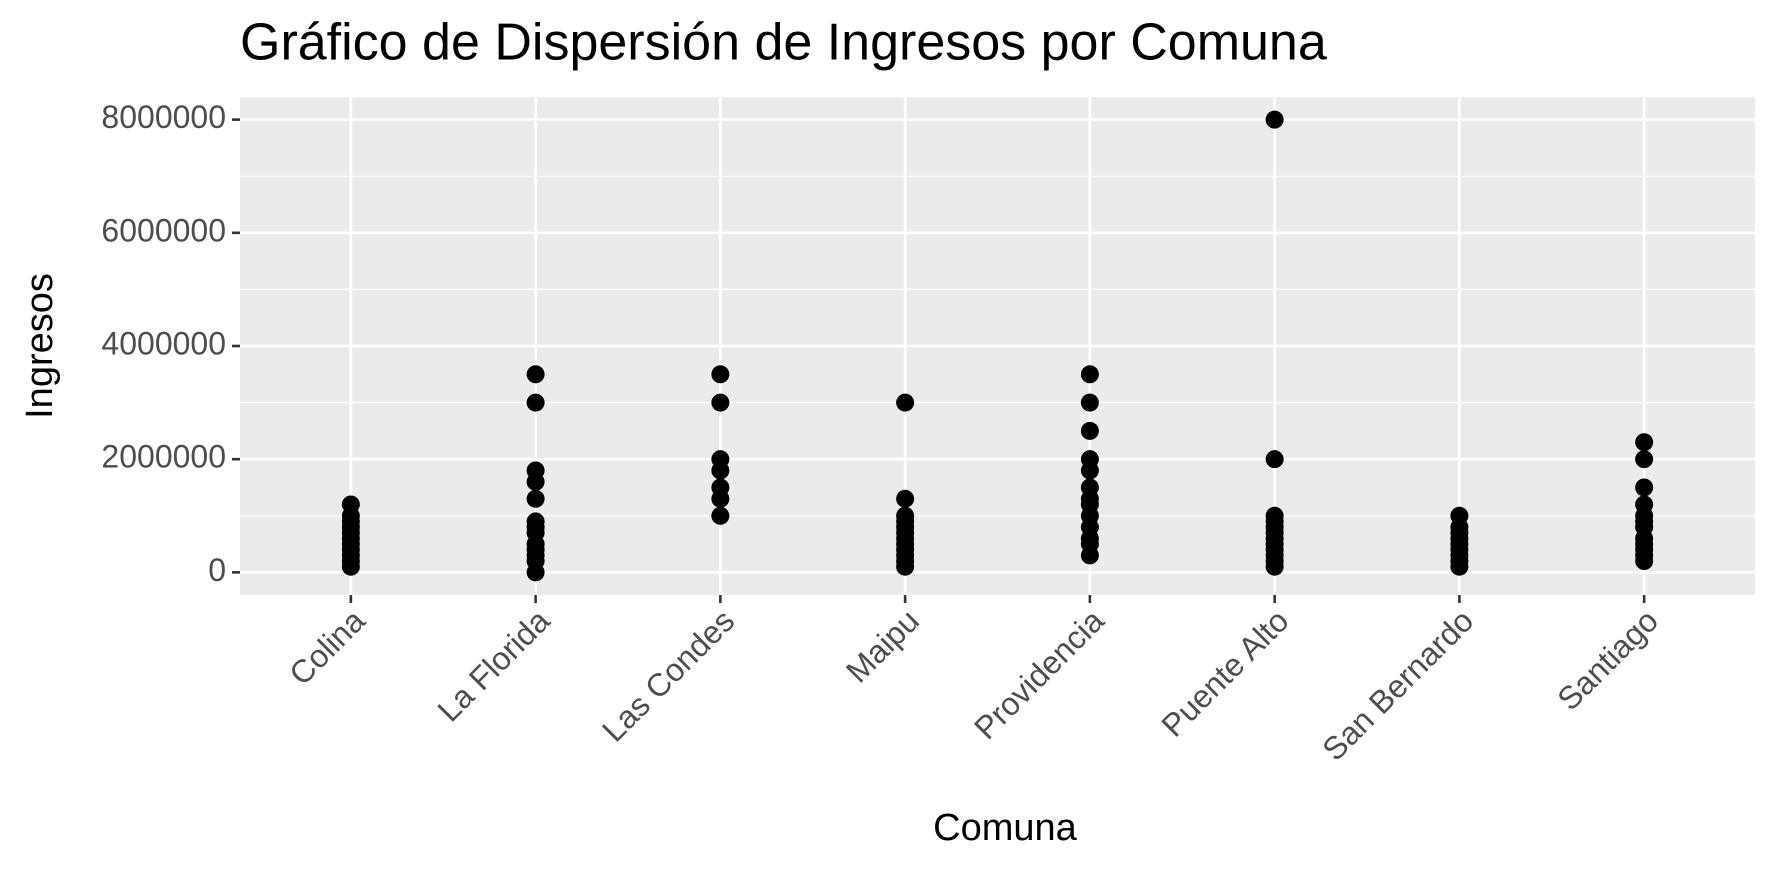 Image resolution: width=1779 pixels, height=872 pixels. Describe the element at coordinates (1005, 828) in the screenshot. I see `x-axis-title: Comuna` at that location.